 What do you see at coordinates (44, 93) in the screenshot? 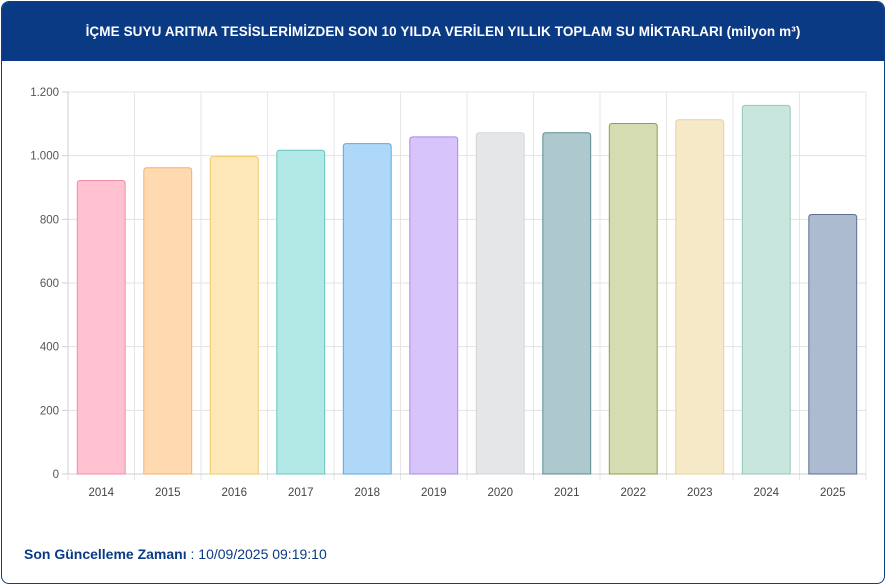
I see `y-tick-label: 1.200` at bounding box center [44, 93].